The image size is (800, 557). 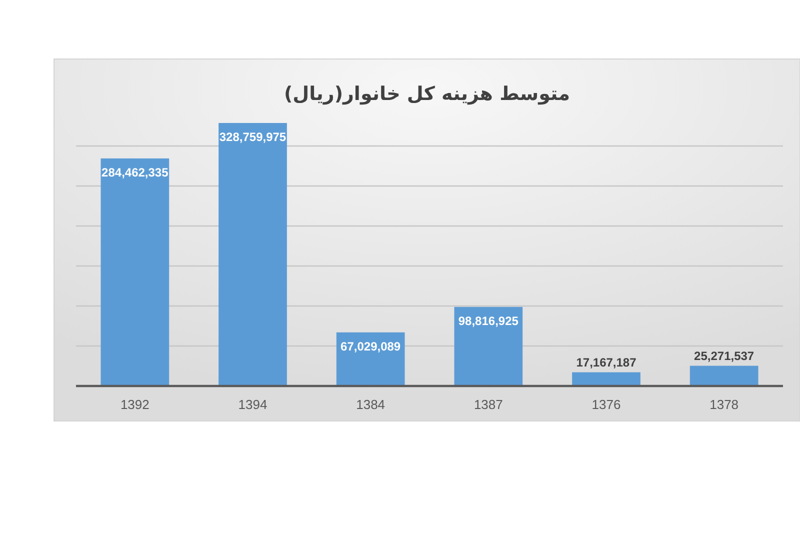 I want to click on data-label: 67,029,089, so click(x=370, y=346).